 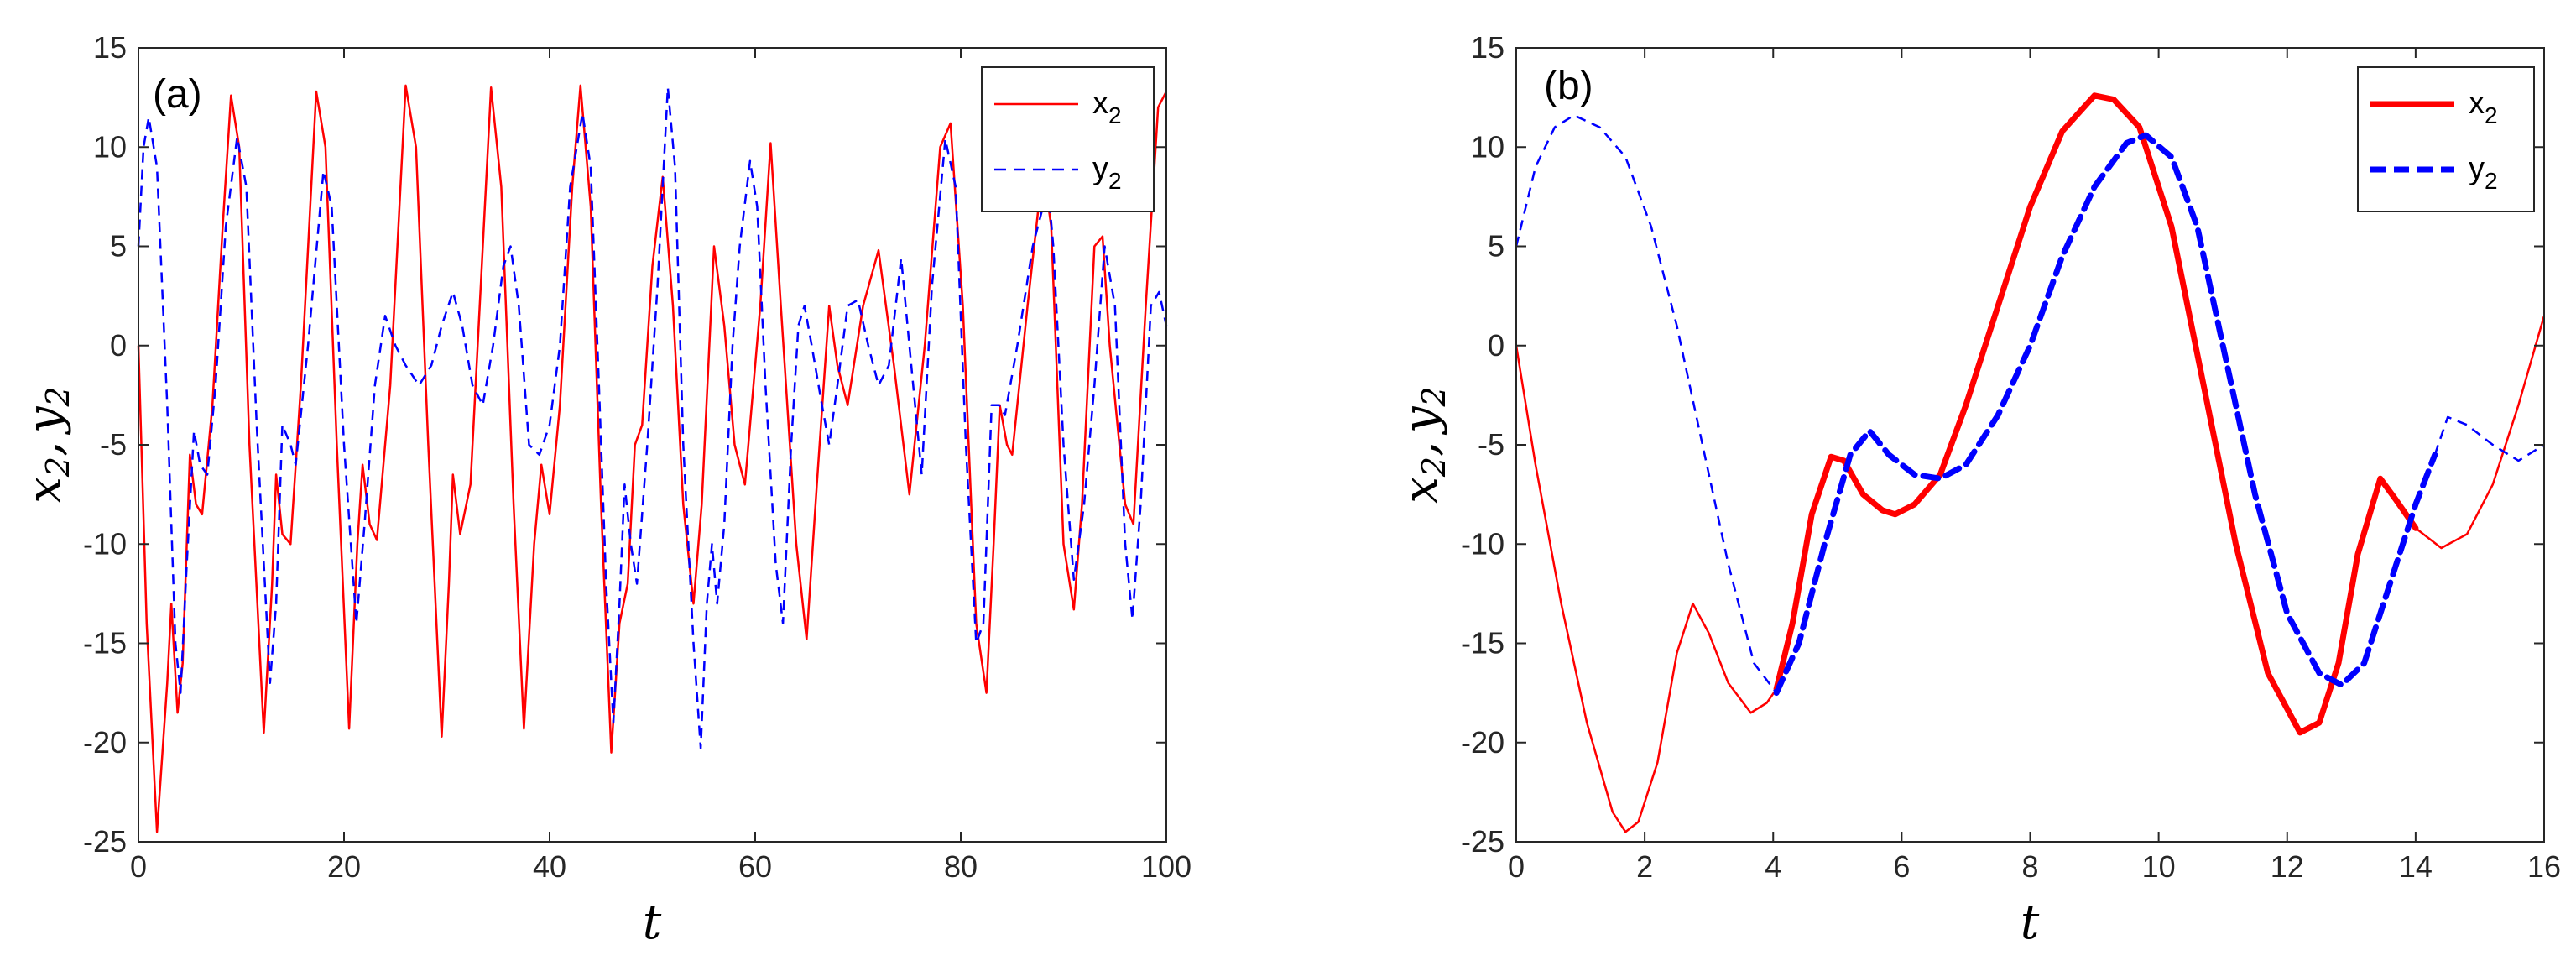 What do you see at coordinates (1901, 866) in the screenshot?
I see `panel-b-xtick-label: 6` at bounding box center [1901, 866].